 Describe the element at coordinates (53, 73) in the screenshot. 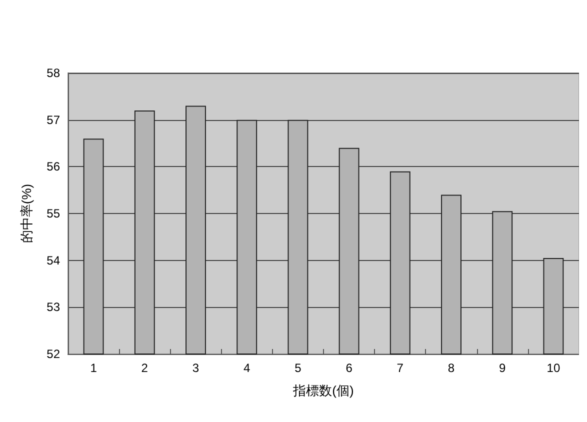

I see `y-tick-label: 58` at that location.